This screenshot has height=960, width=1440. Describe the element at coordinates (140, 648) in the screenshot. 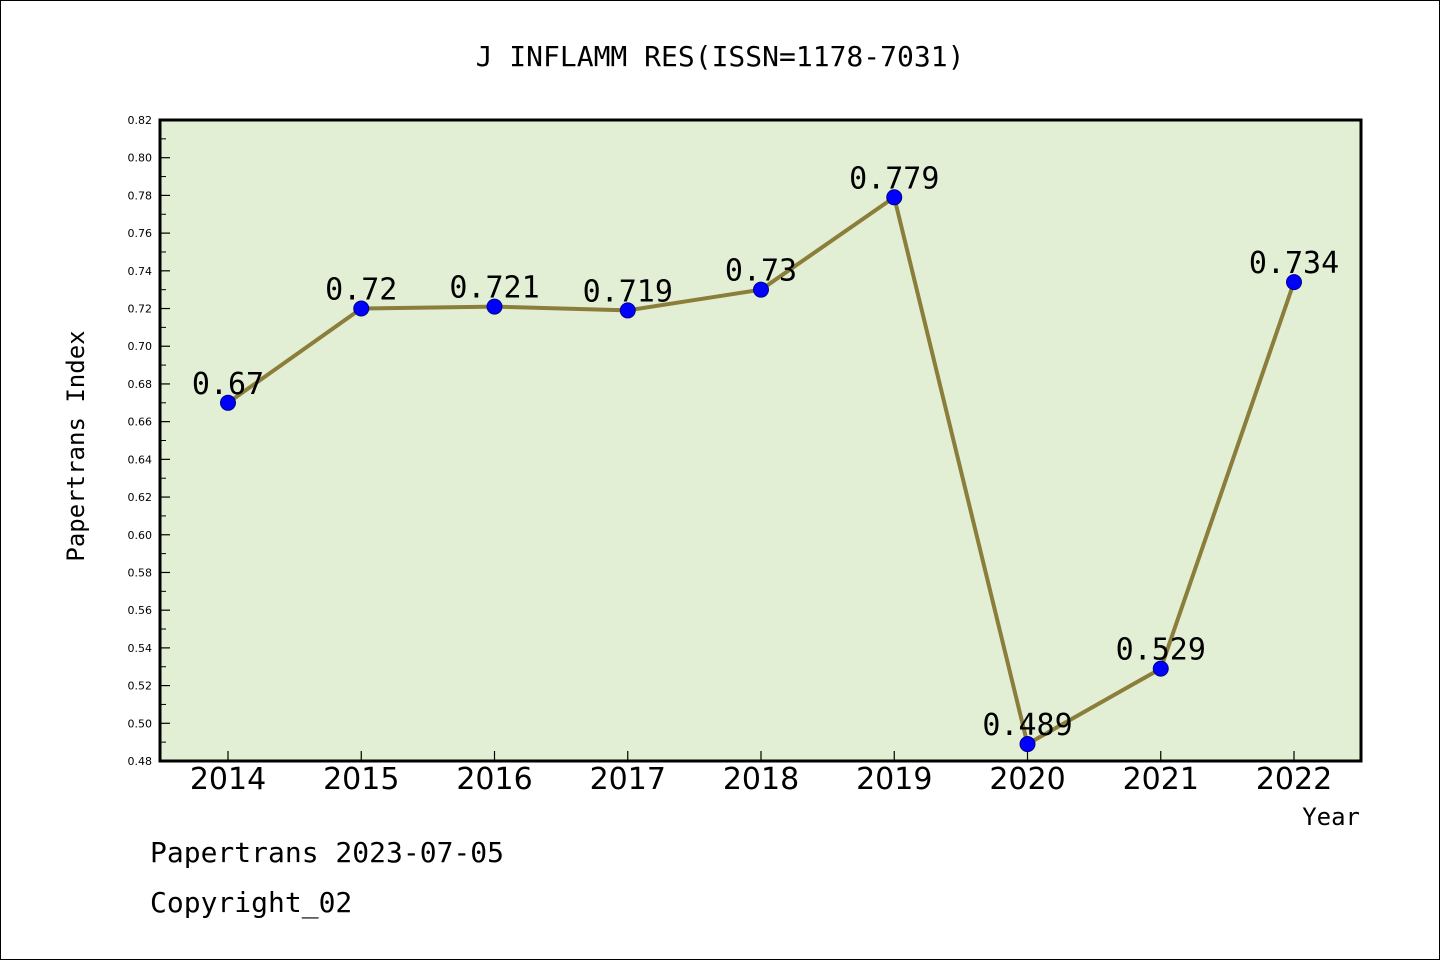

I see `y-tick-label: 0.54` at that location.